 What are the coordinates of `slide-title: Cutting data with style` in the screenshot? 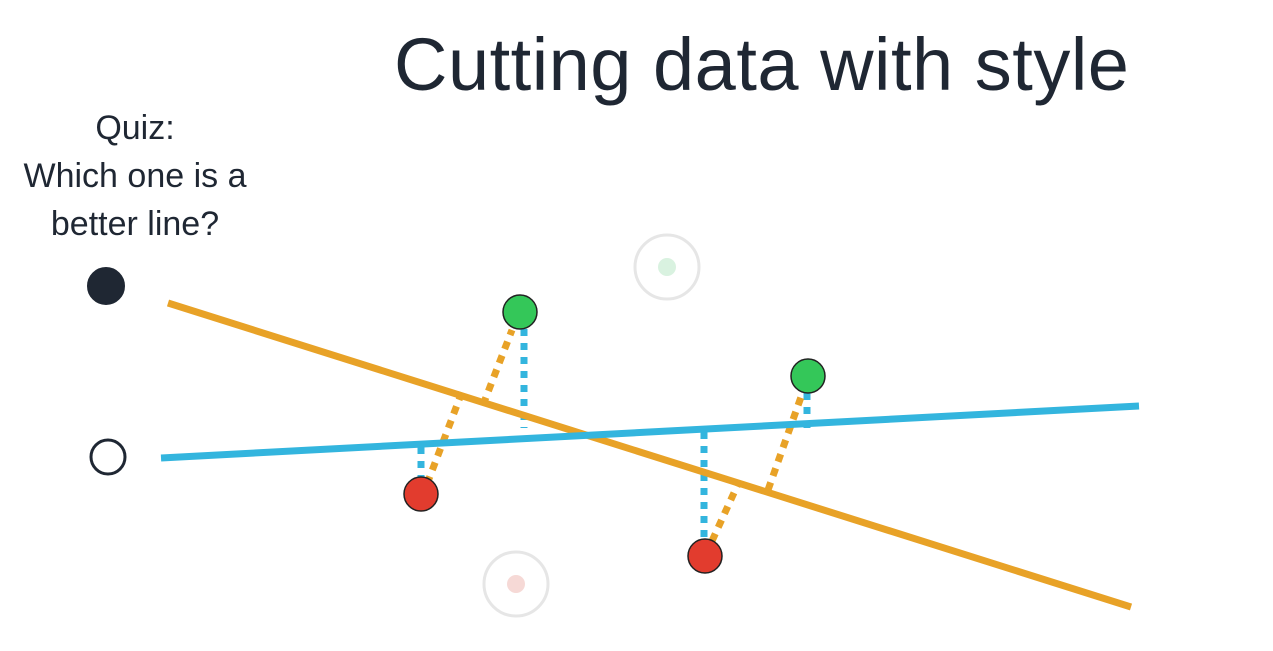 It's located at (762, 64).